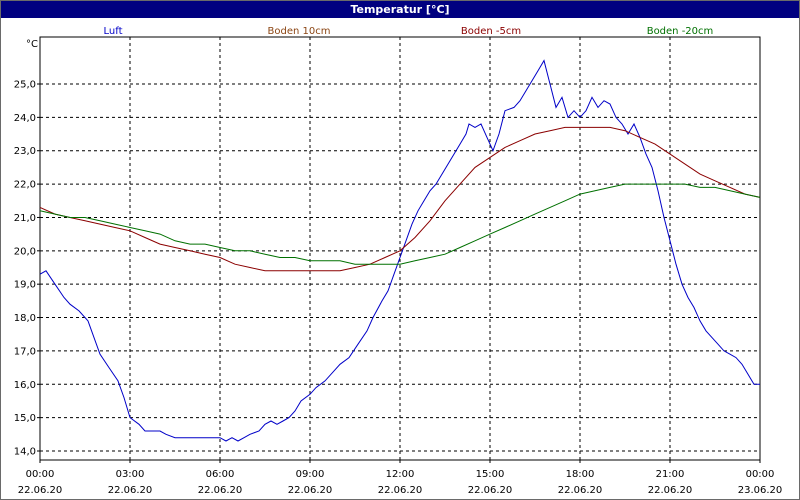 This screenshot has height=500, width=800. Describe the element at coordinates (25, 185) in the screenshot. I see `y-tick-label: 22,0` at that location.